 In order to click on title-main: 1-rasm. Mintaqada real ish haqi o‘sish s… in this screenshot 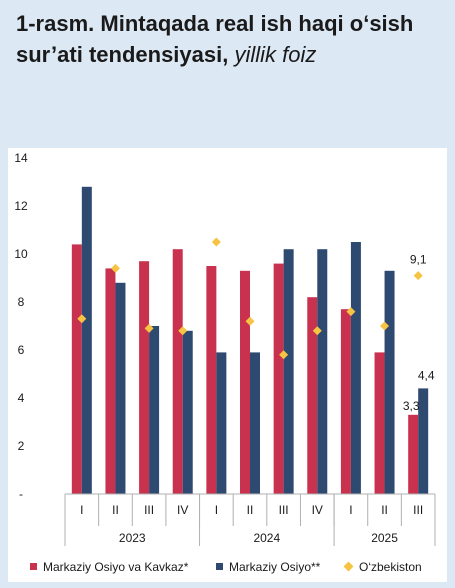, I will do `click(215, 39)`.